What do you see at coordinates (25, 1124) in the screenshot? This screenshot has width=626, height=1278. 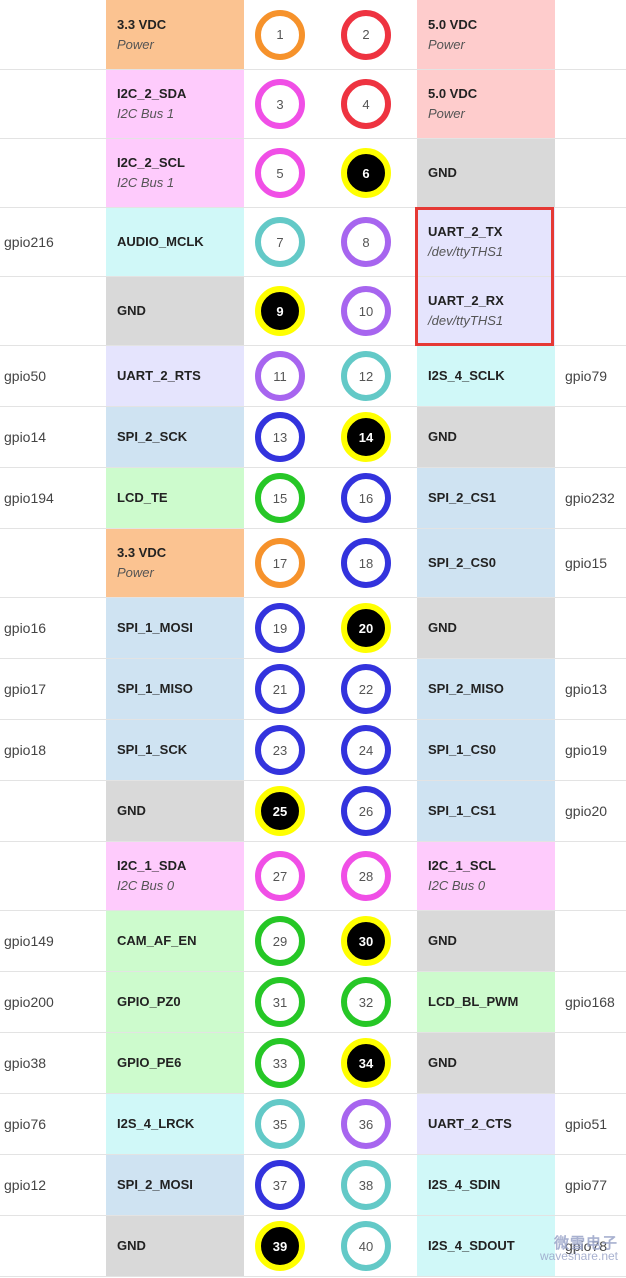 I see `left-gpio-label: gpio76` at bounding box center [25, 1124].